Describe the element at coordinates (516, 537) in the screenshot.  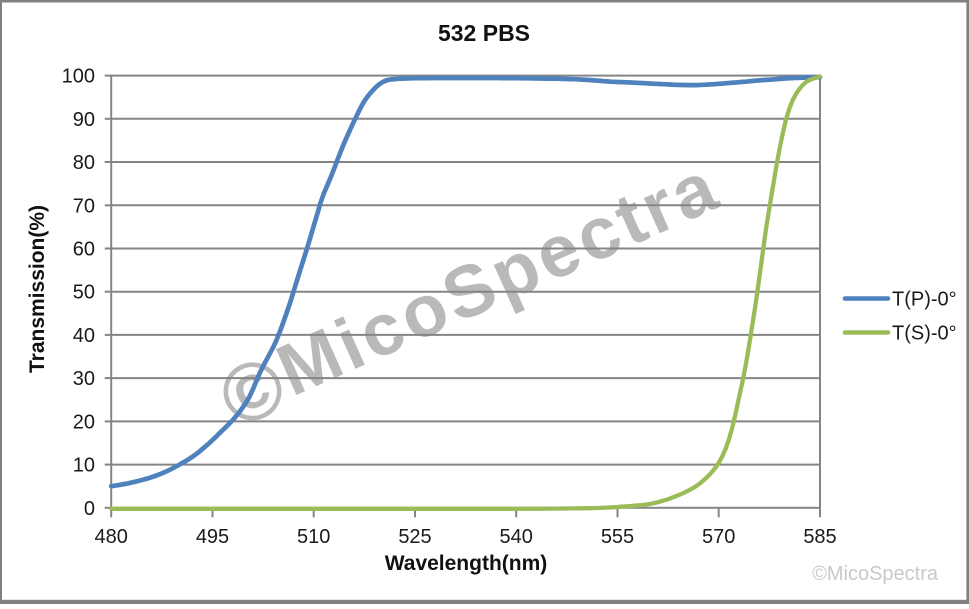
I see `svg-text: 540` at that location.